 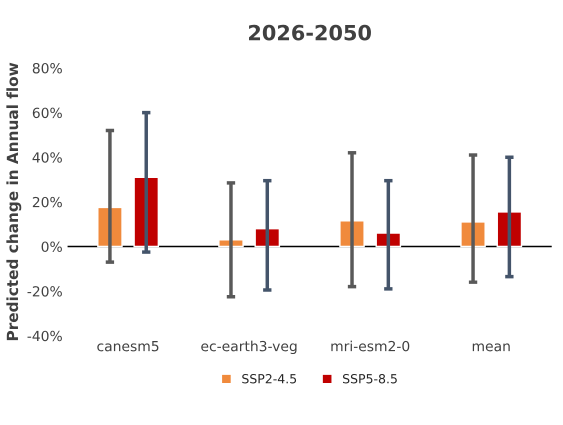 What do you see at coordinates (47, 202) in the screenshot?
I see `y-tick-label: 20%` at bounding box center [47, 202].